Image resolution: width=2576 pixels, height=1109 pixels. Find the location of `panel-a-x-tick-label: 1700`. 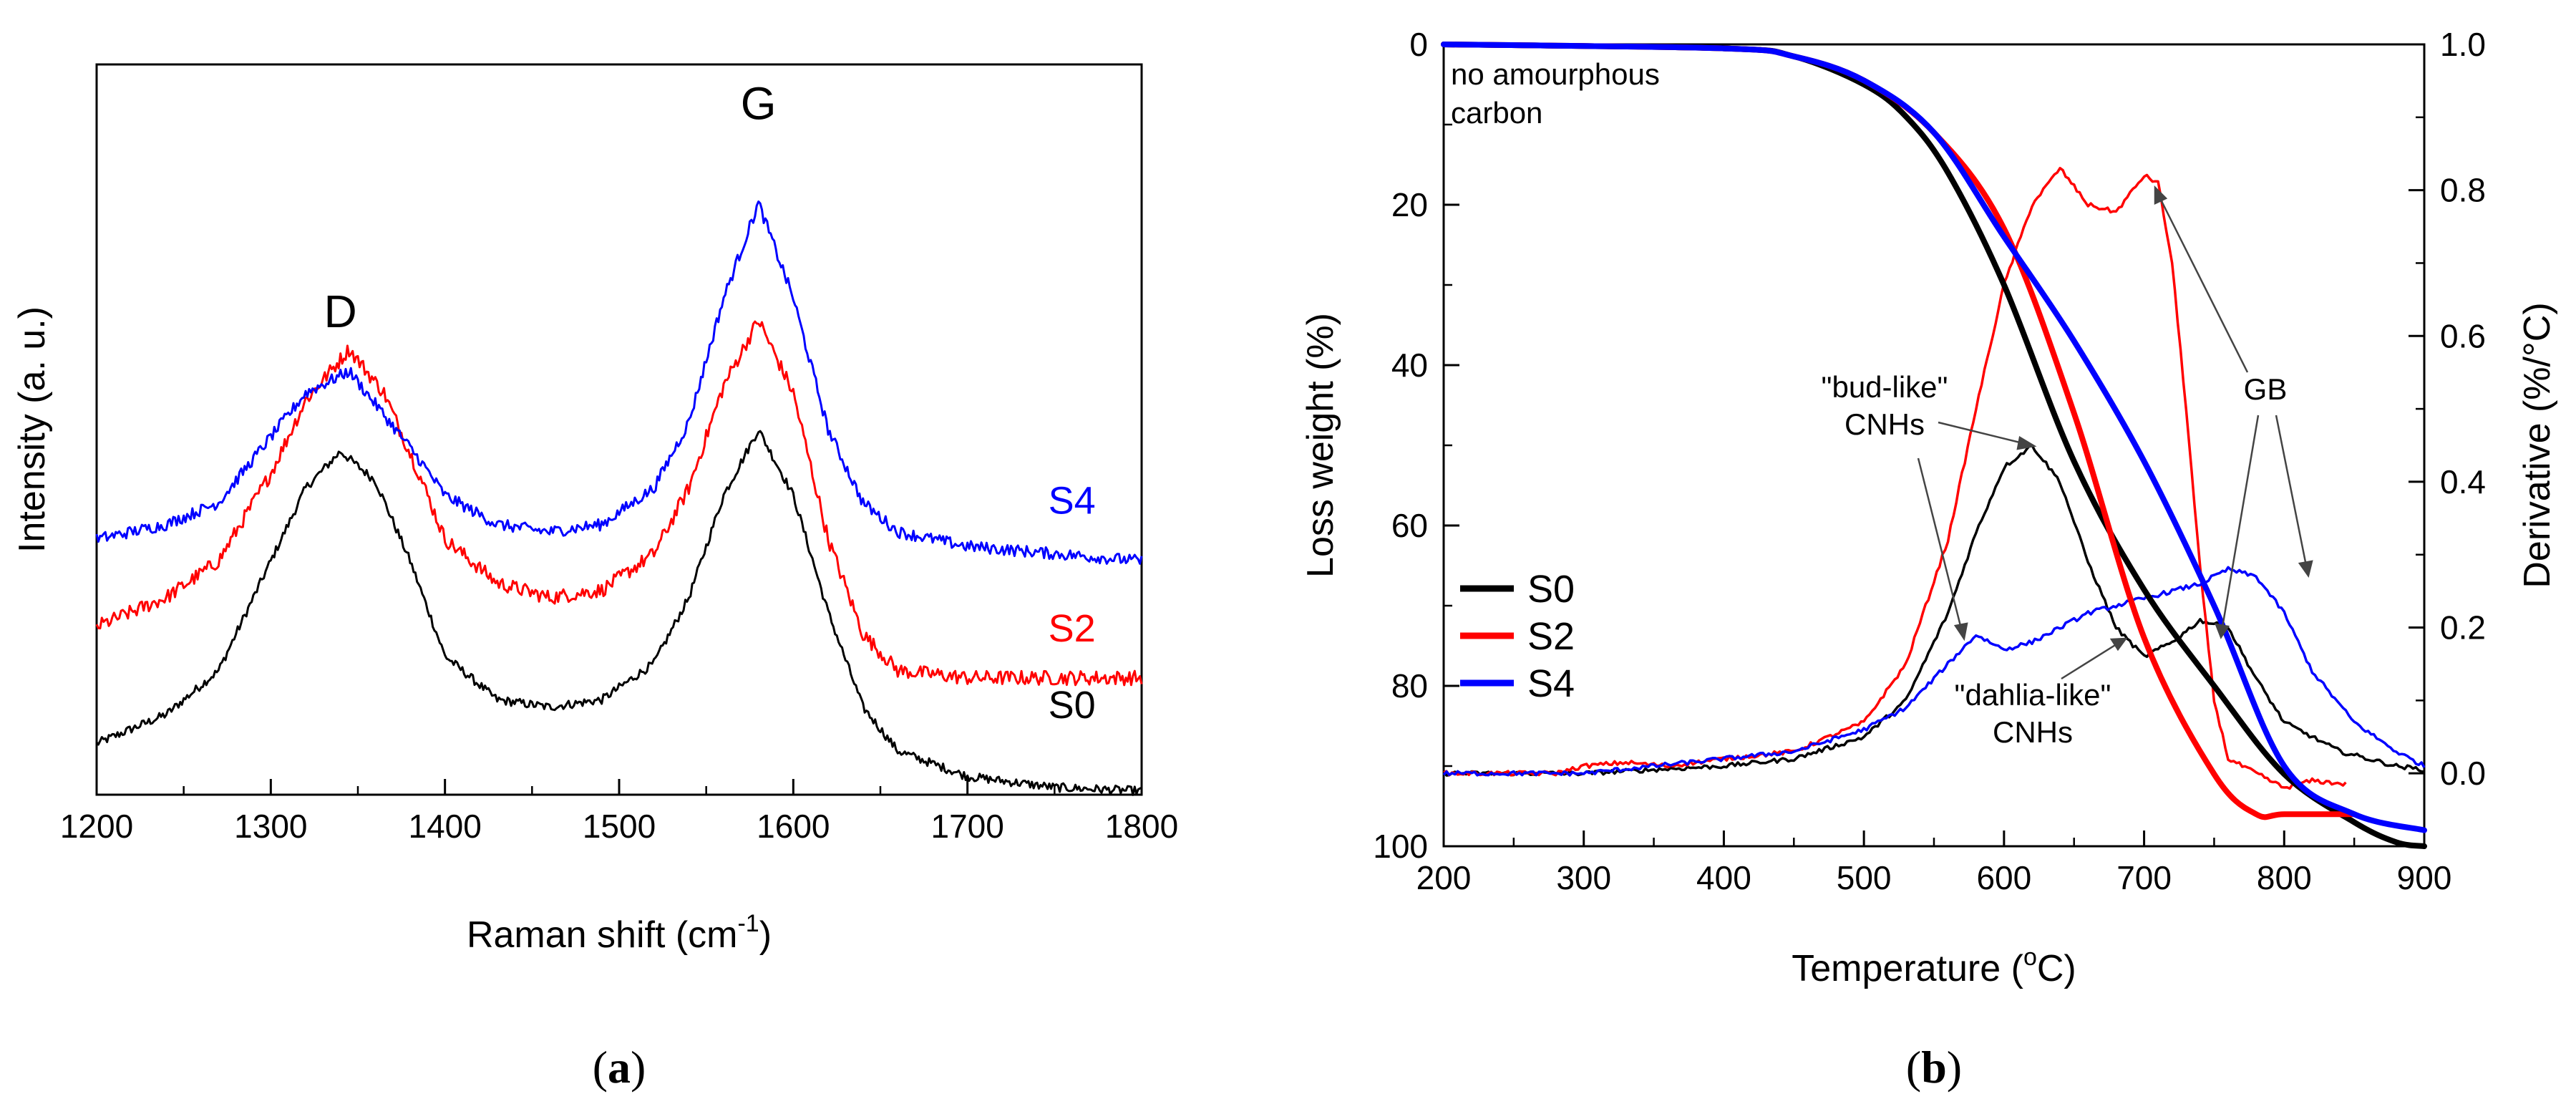

panel-a-x-tick-label: 1700 is located at coordinates (966, 826).